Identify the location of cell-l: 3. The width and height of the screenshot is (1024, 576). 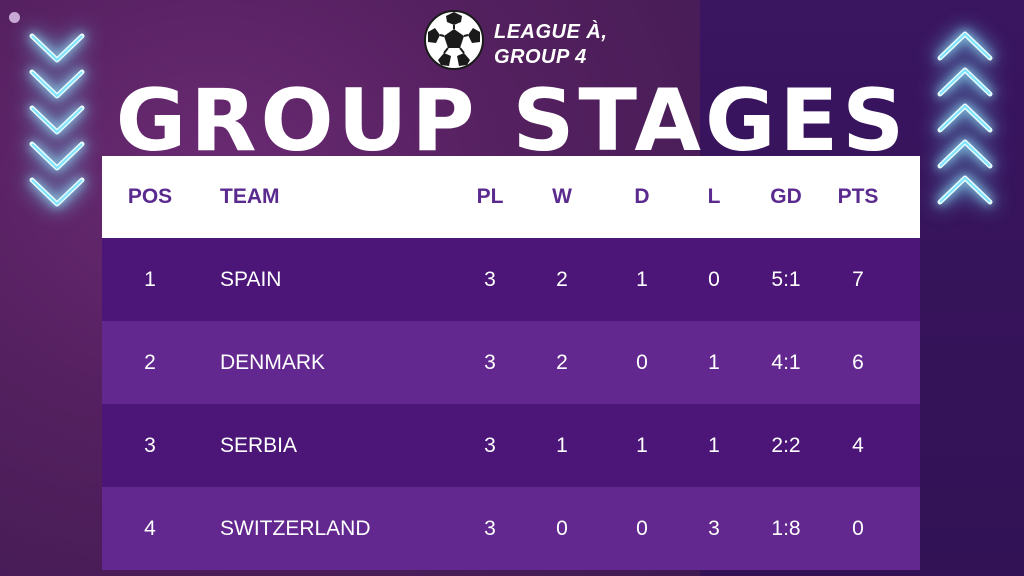
(714, 528).